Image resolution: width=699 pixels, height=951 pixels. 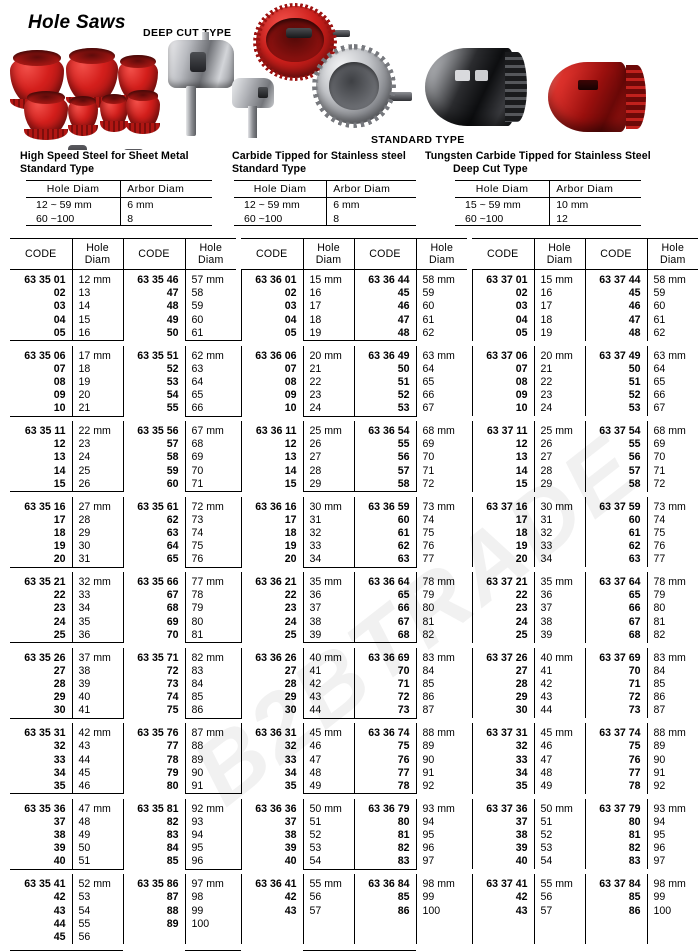 I want to click on cell-hole-diam: 78 mm, so click(x=441, y=581).